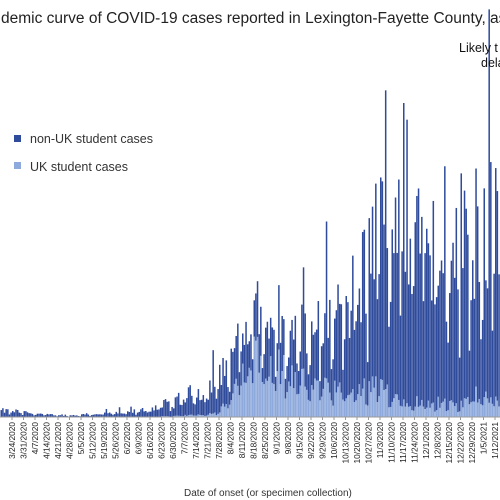  Describe the element at coordinates (277, 438) in the screenshot. I see `x-tick-label: 9/1/2020` at that location.